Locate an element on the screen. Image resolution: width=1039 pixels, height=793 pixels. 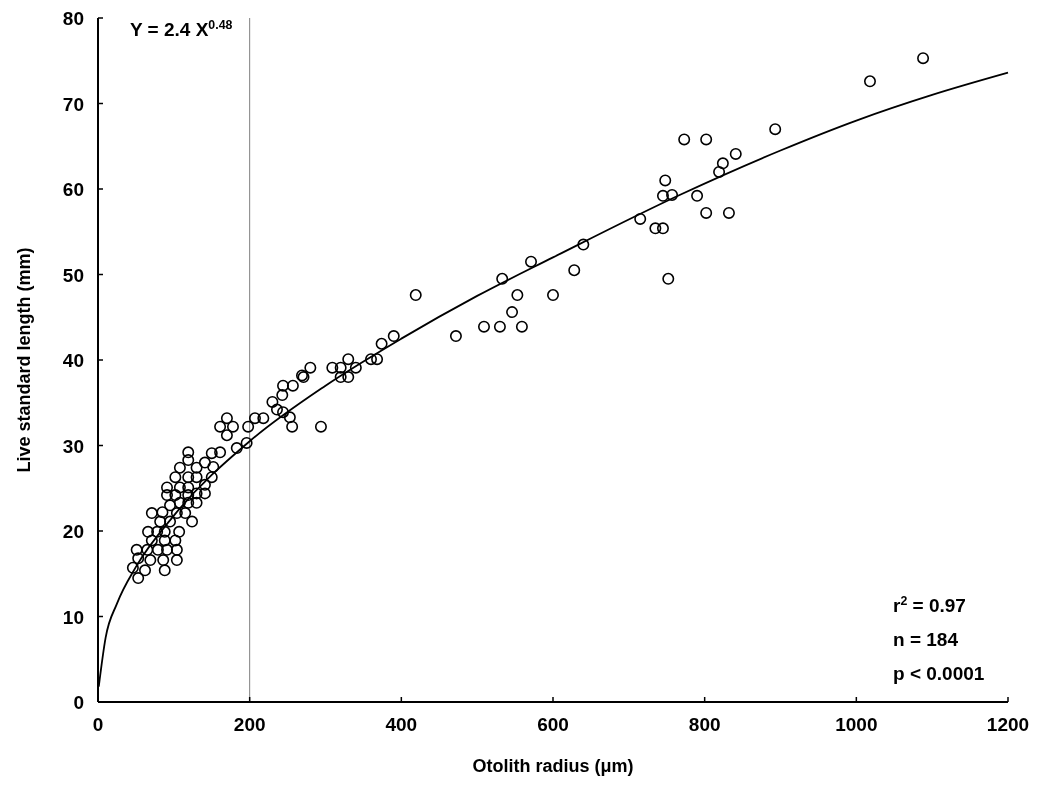
annotation: Y = 2.4 X$^{0.48}$ is located at coordinates (181, 29).